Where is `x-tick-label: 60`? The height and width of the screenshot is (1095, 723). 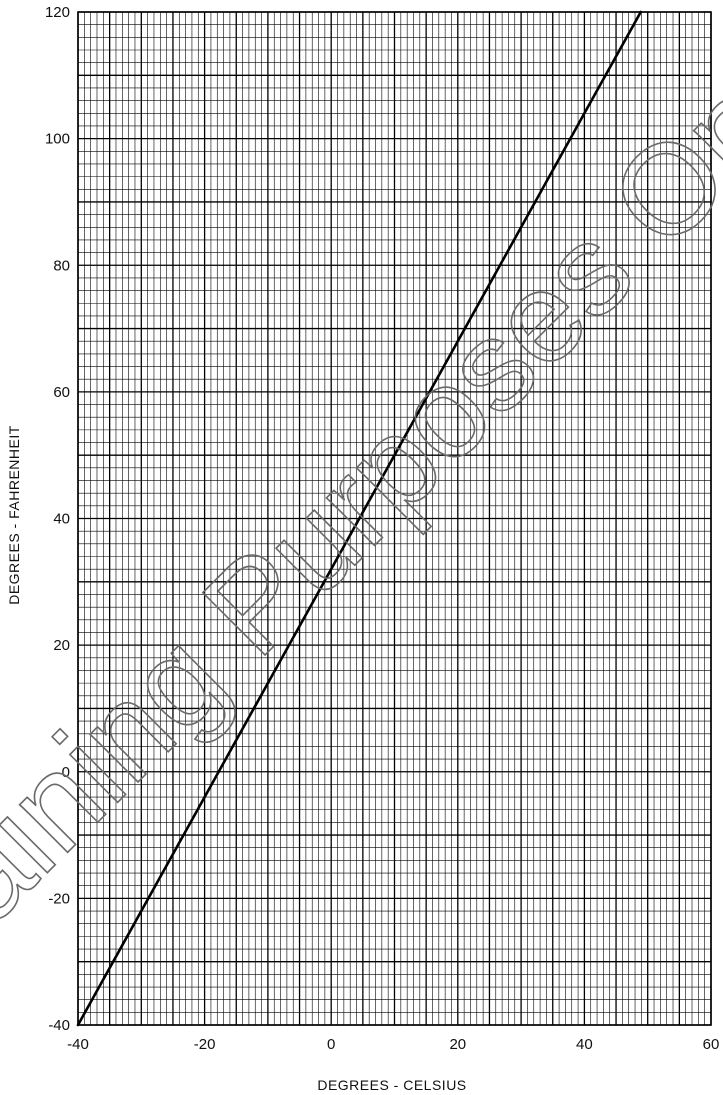 x-tick-label: 60 is located at coordinates (711, 1044).